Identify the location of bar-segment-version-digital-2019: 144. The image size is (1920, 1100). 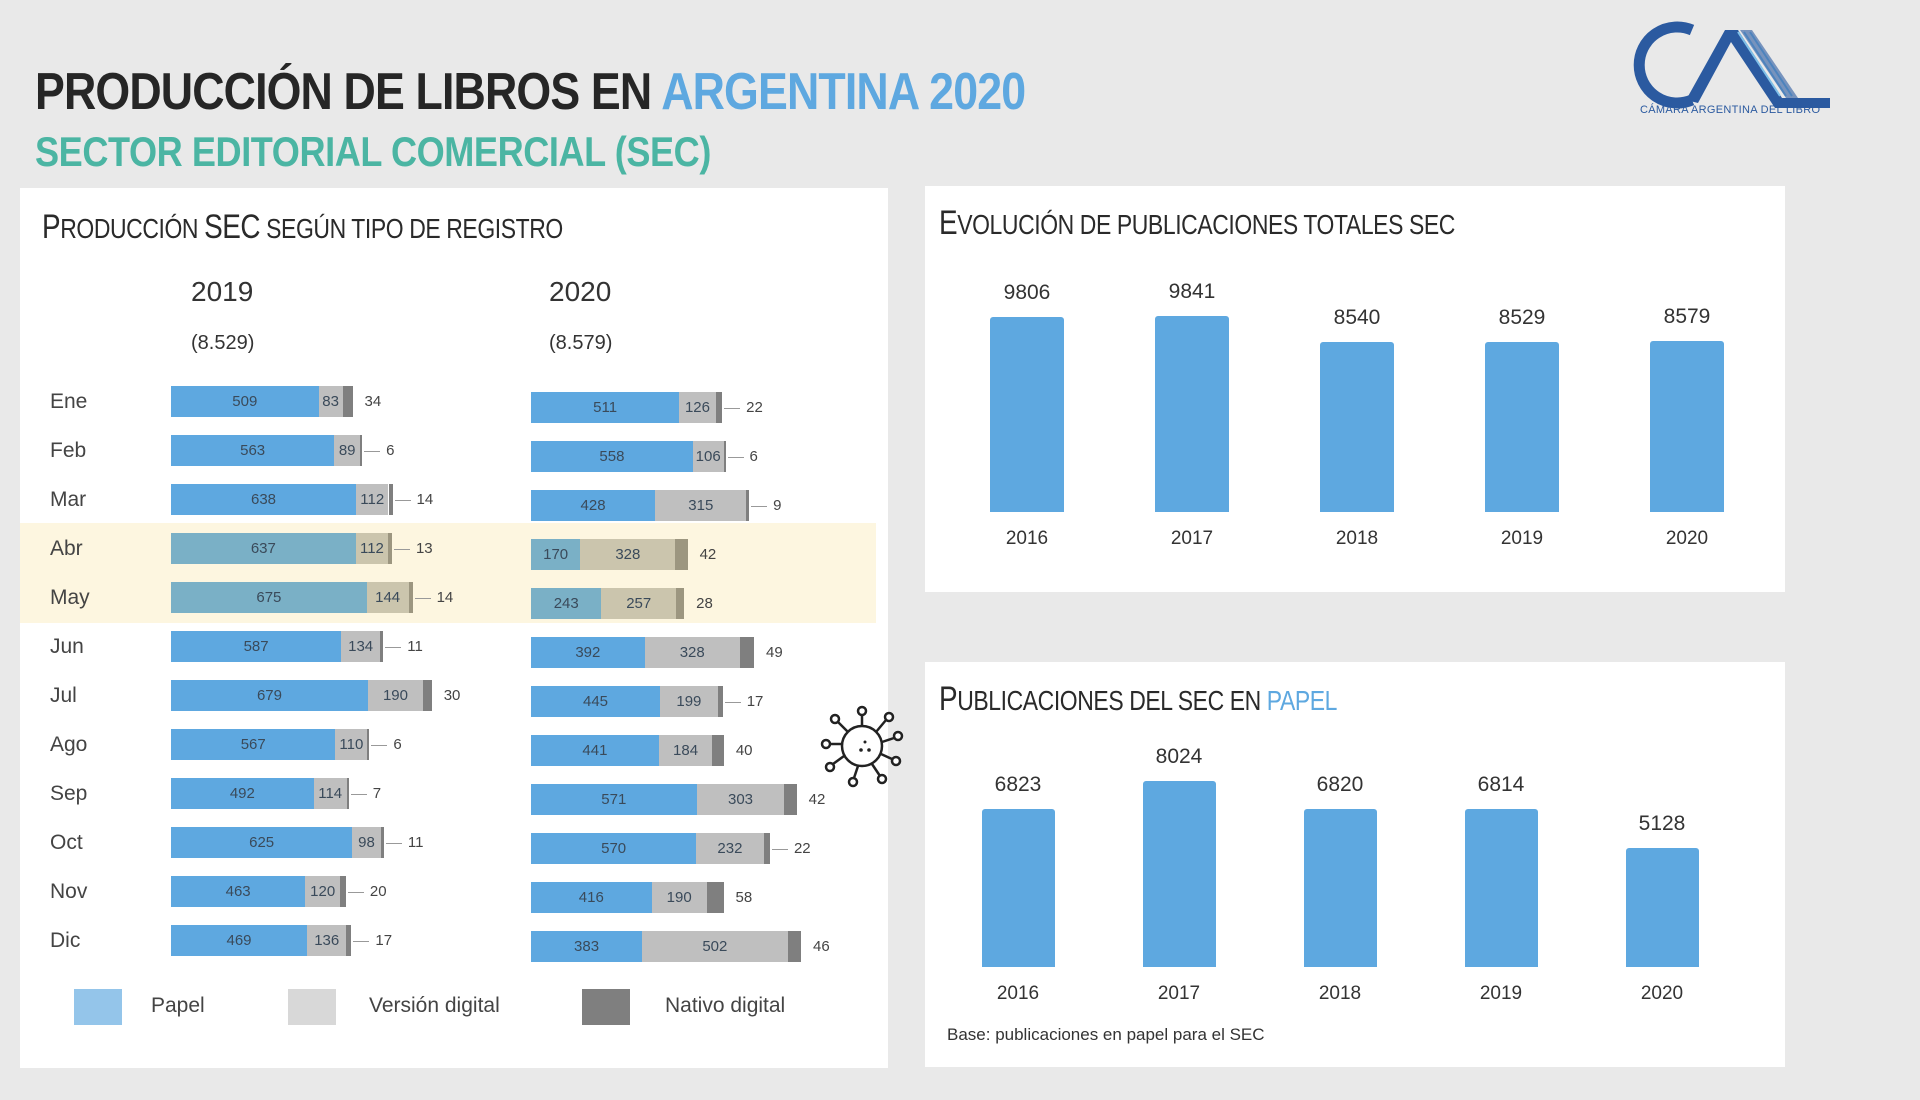
(387, 597).